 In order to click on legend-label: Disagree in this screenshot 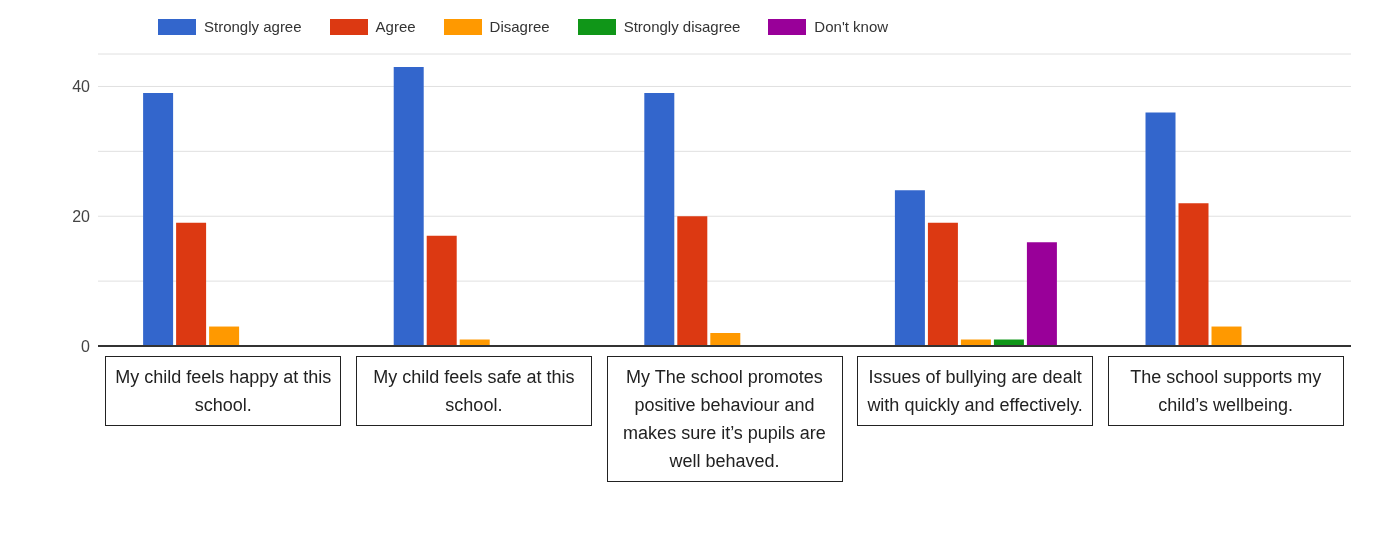, I will do `click(519, 26)`.